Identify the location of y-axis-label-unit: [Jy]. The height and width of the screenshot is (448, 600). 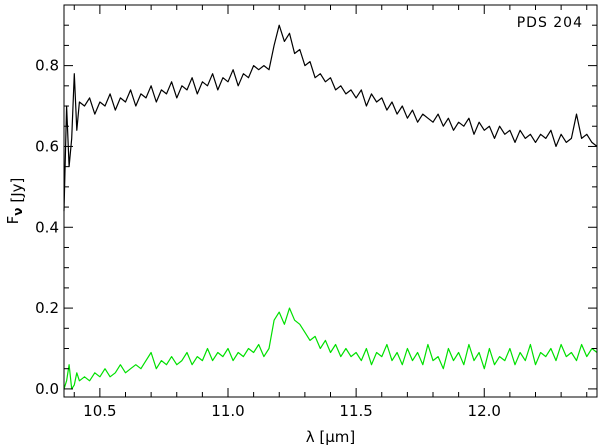
(17, 190).